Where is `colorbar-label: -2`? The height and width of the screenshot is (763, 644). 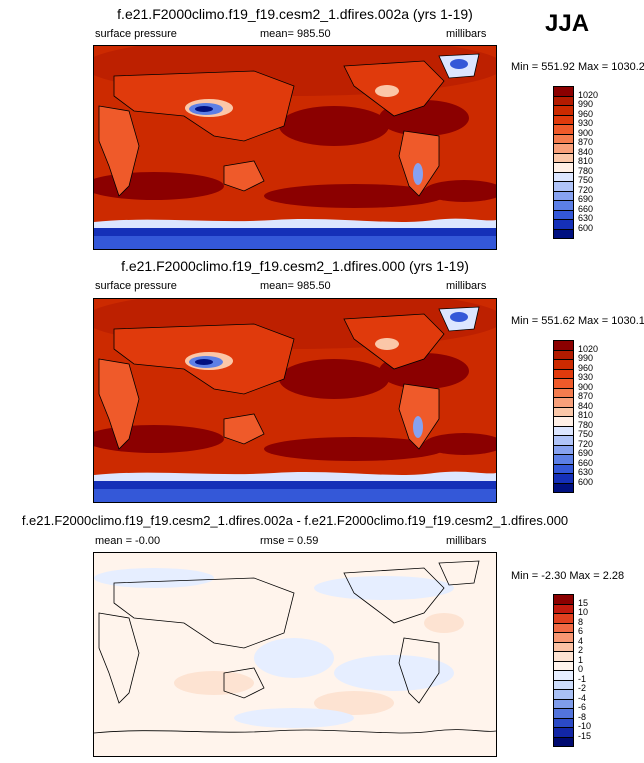
colorbar-label: -2 is located at coordinates (582, 688).